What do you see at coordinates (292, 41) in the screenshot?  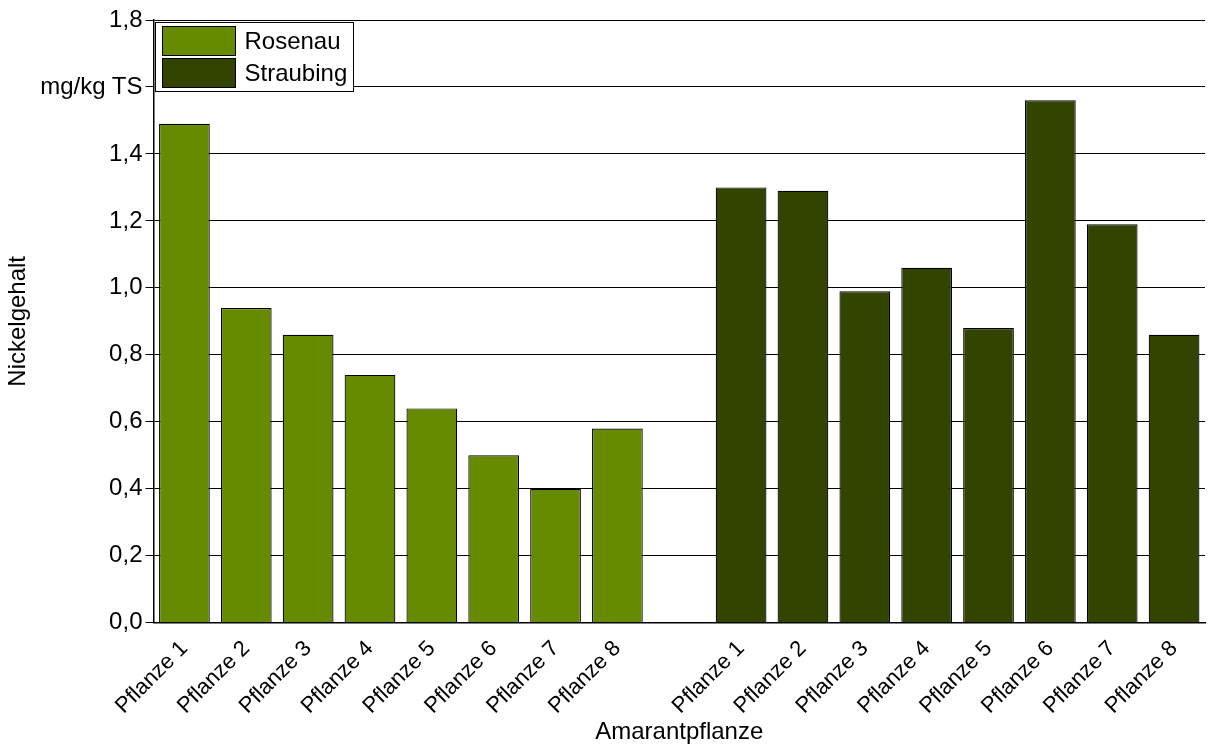 I see `legend-label: Rosenau` at bounding box center [292, 41].